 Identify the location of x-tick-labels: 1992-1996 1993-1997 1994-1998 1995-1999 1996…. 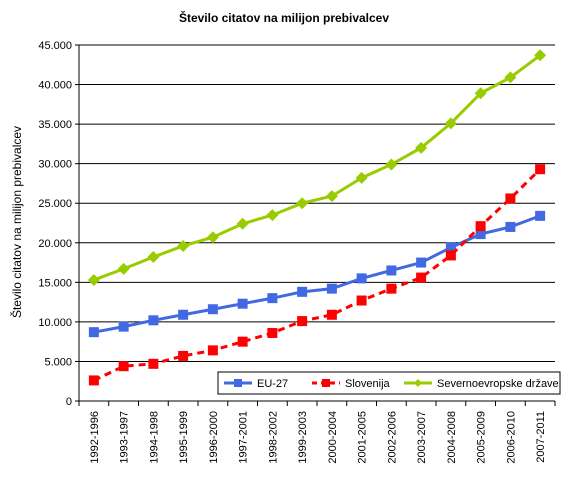
(318, 437).